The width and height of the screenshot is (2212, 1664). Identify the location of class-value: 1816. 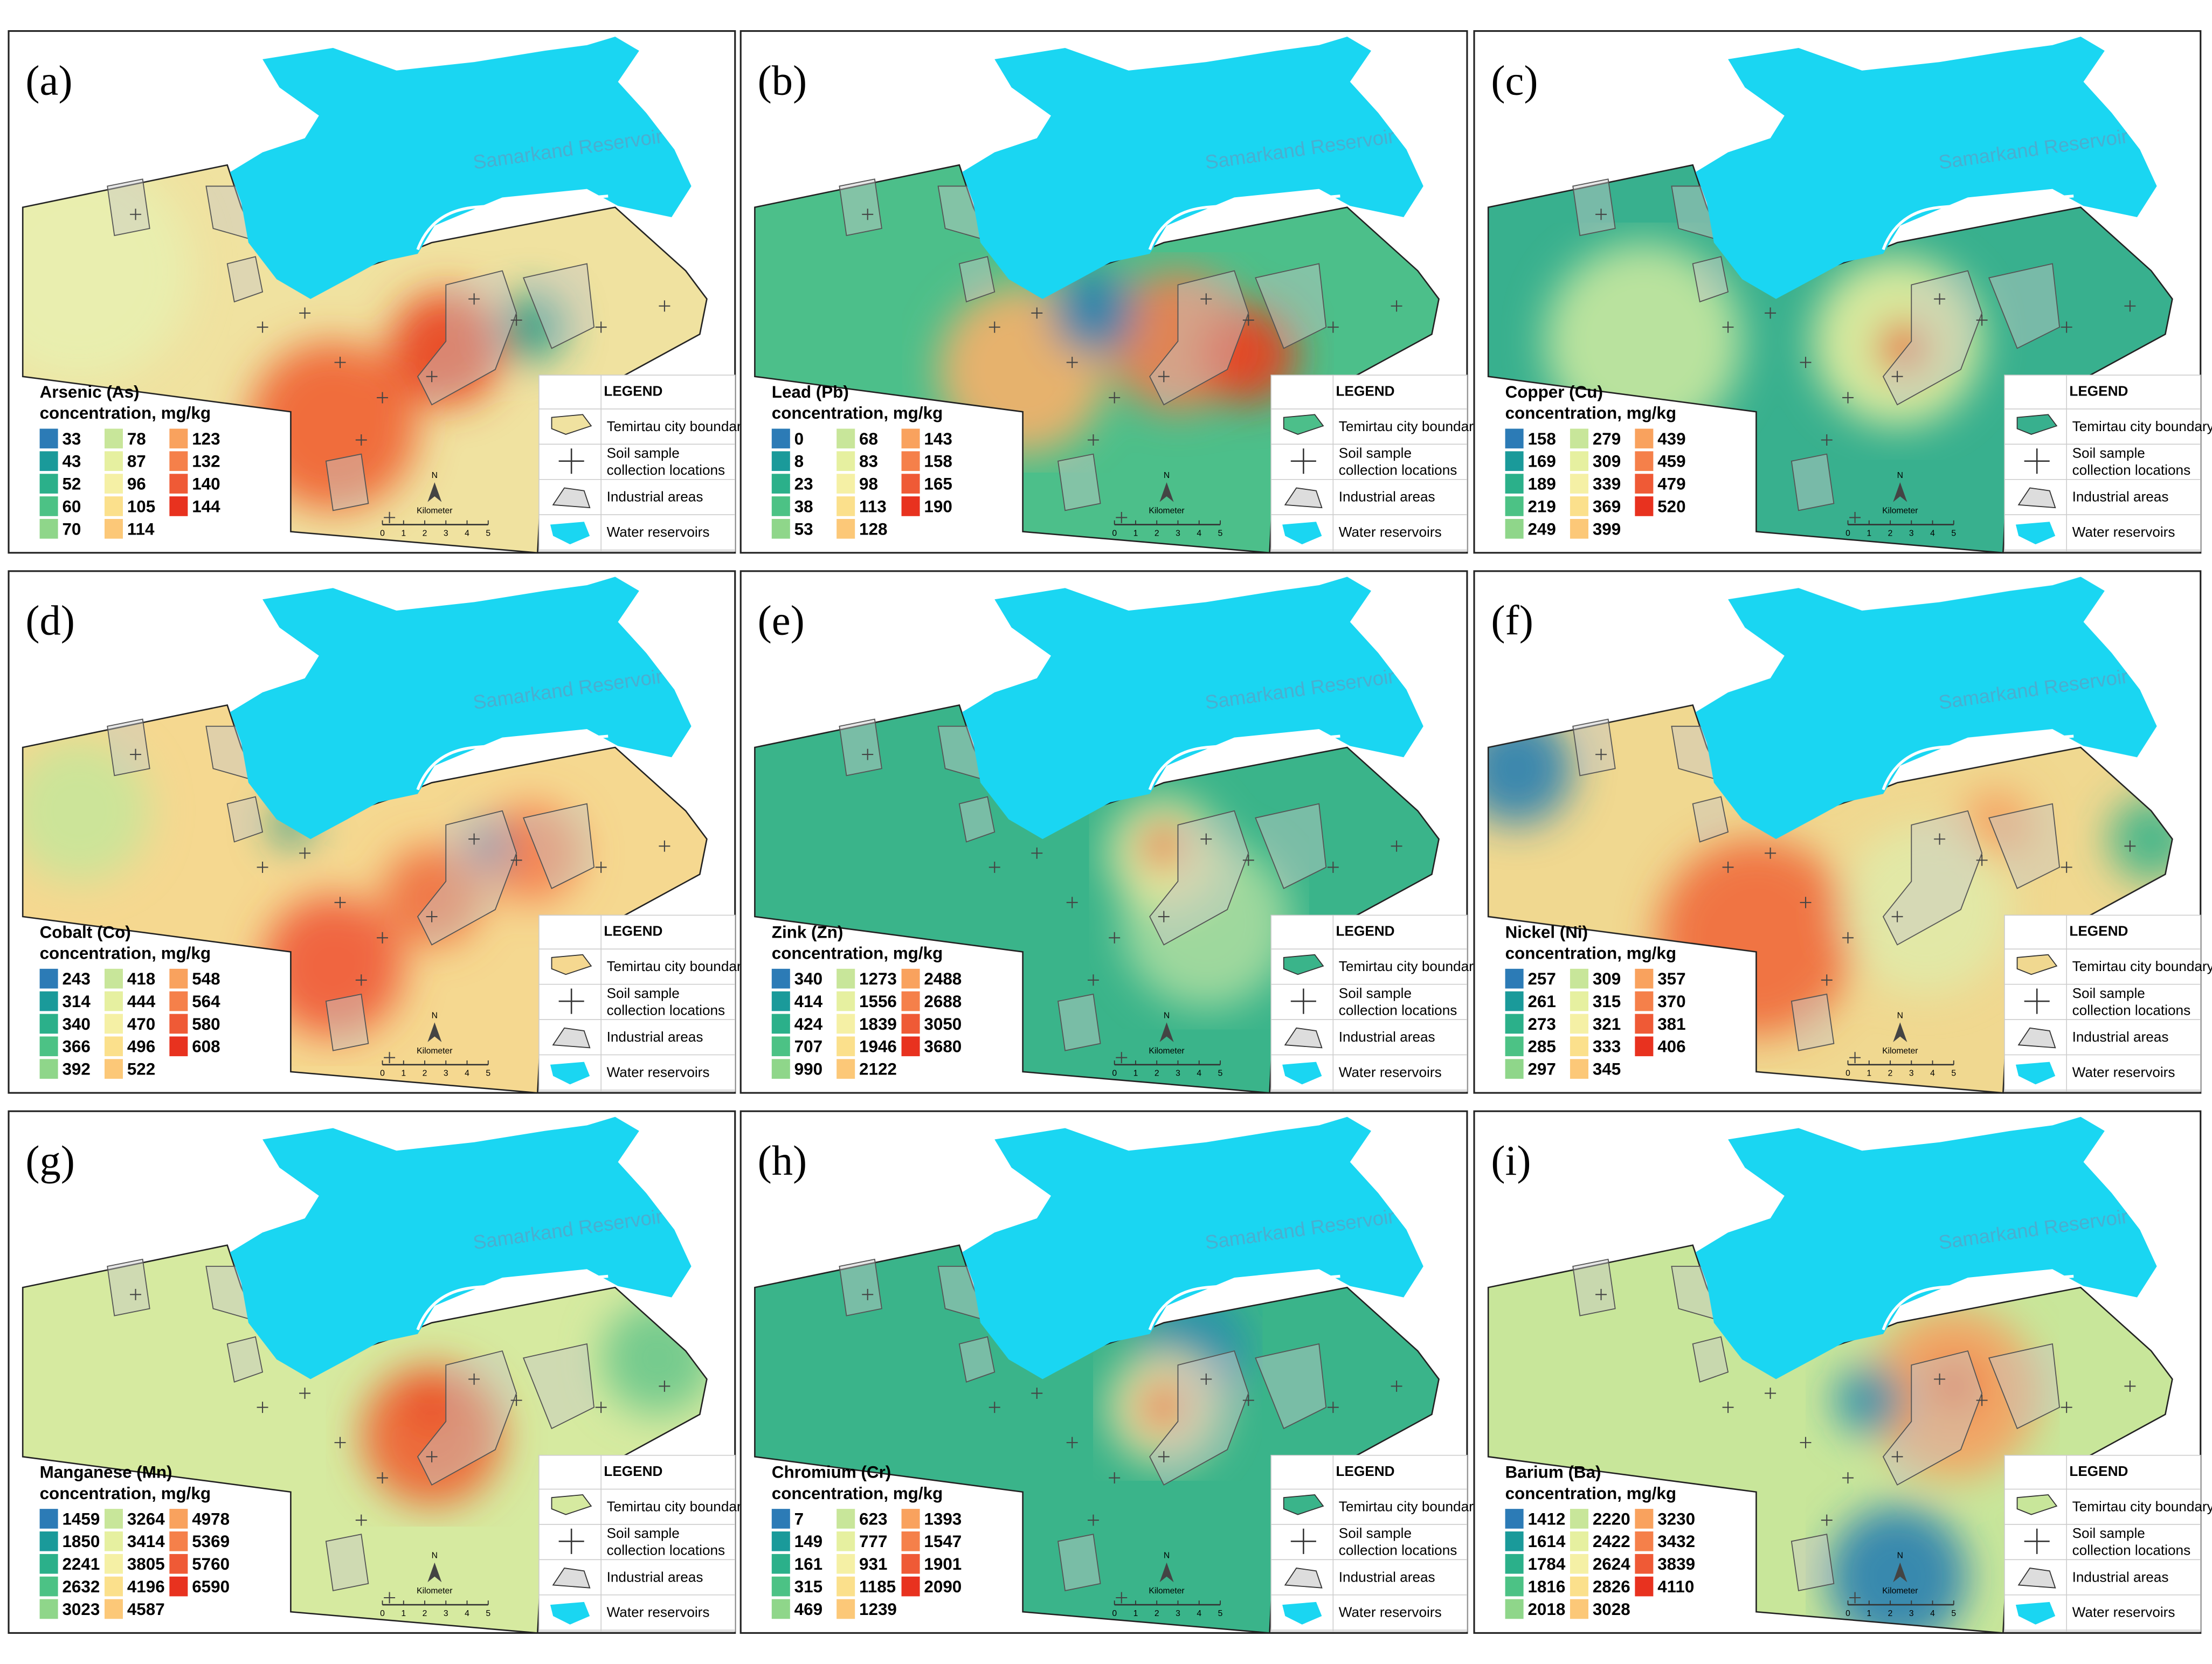
(1546, 1587).